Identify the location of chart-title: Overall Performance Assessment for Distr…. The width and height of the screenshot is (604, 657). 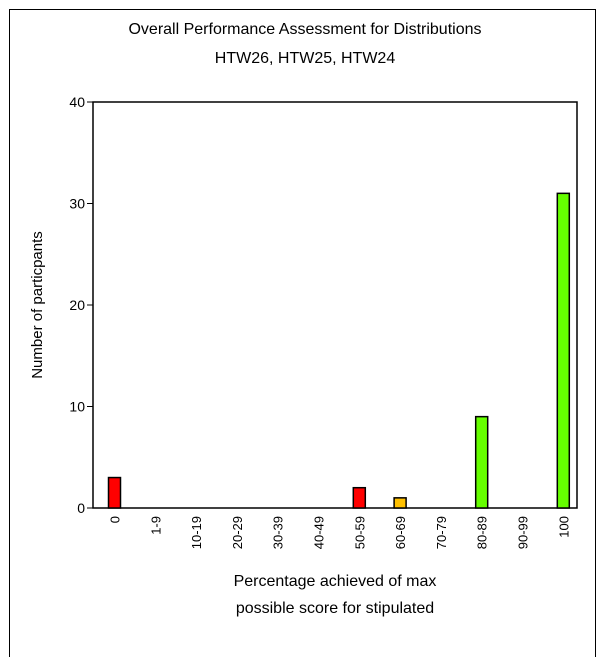
(304, 29).